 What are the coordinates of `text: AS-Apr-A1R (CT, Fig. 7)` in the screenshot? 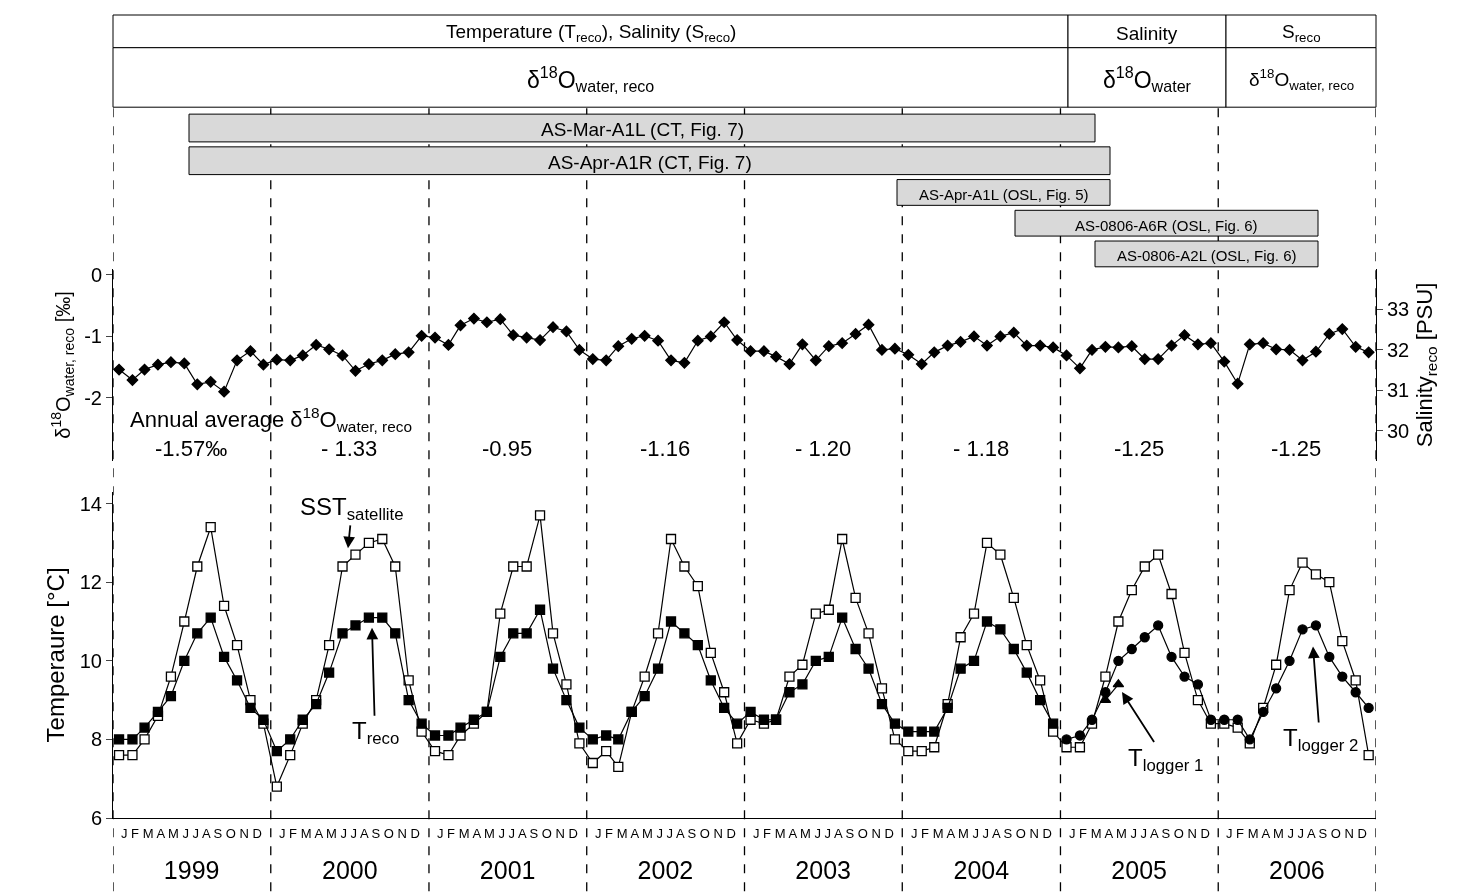 It's located at (650, 162).